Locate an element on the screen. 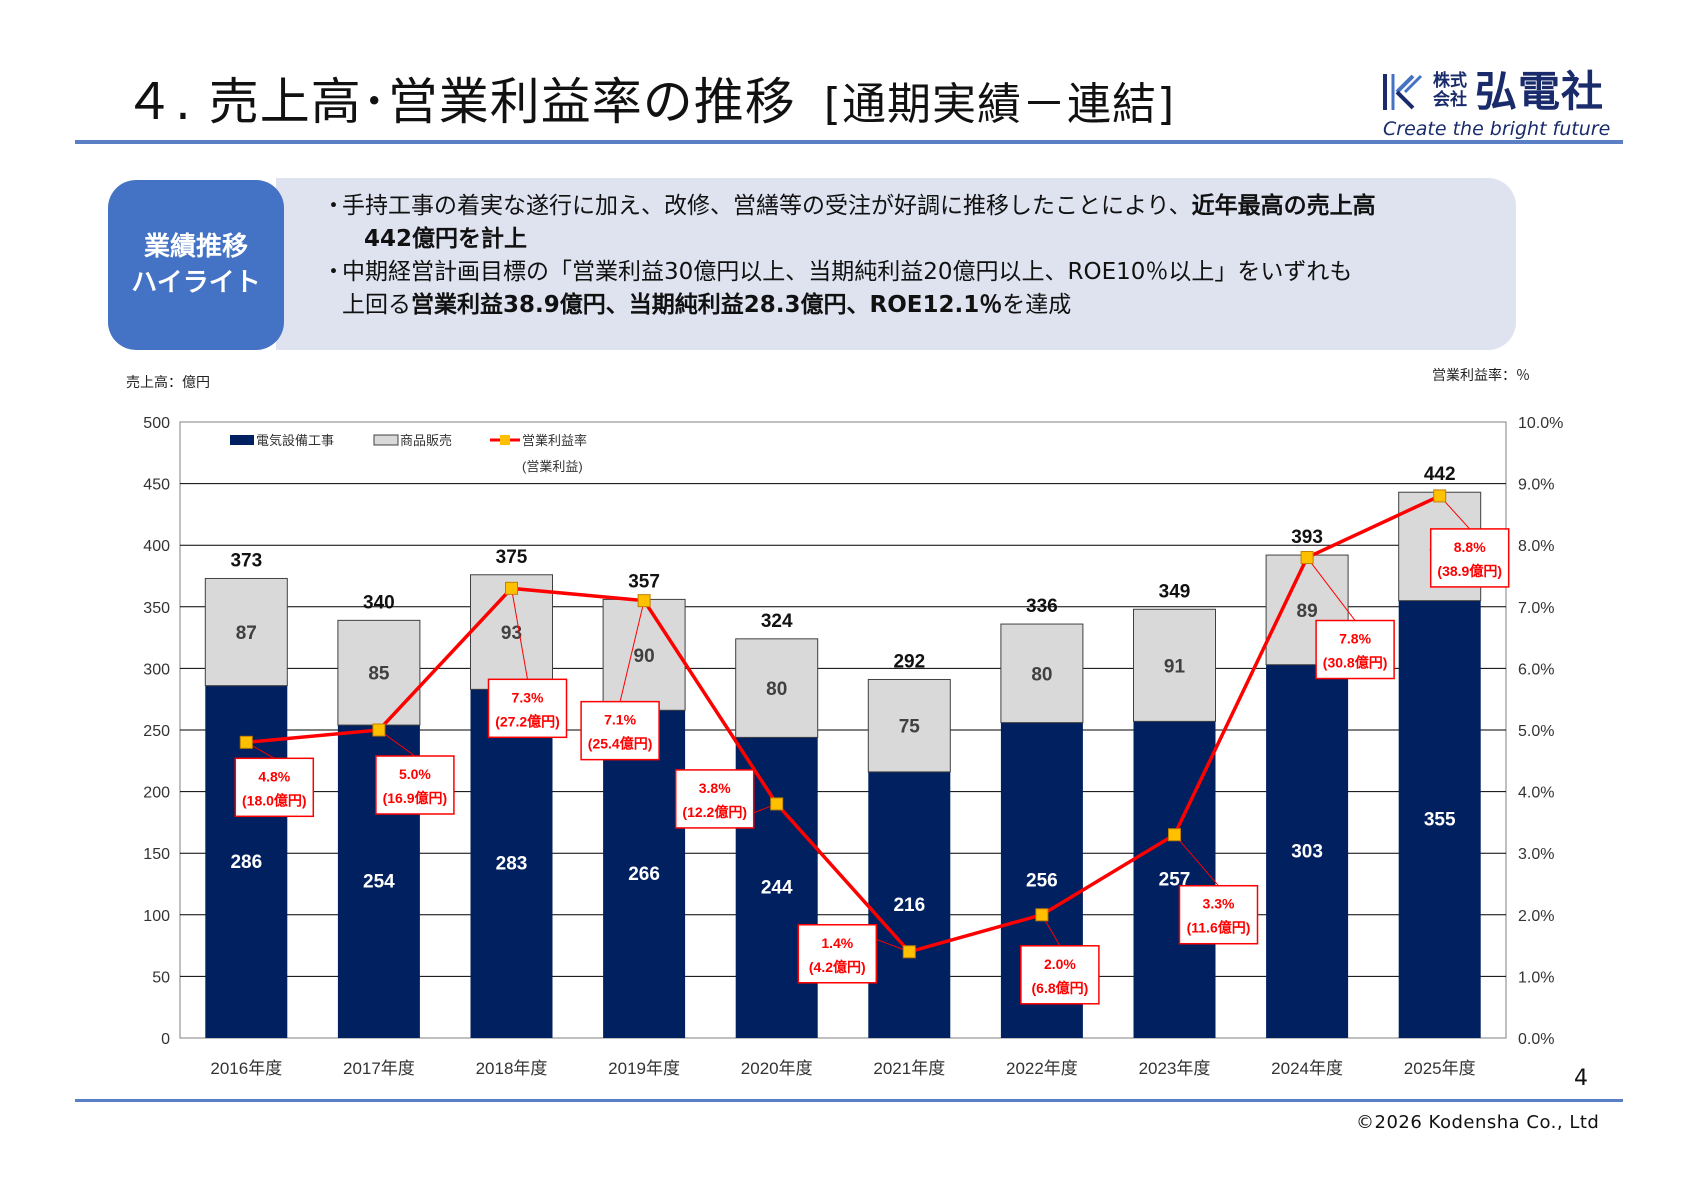  y-tick-label: 100 is located at coordinates (156, 916).